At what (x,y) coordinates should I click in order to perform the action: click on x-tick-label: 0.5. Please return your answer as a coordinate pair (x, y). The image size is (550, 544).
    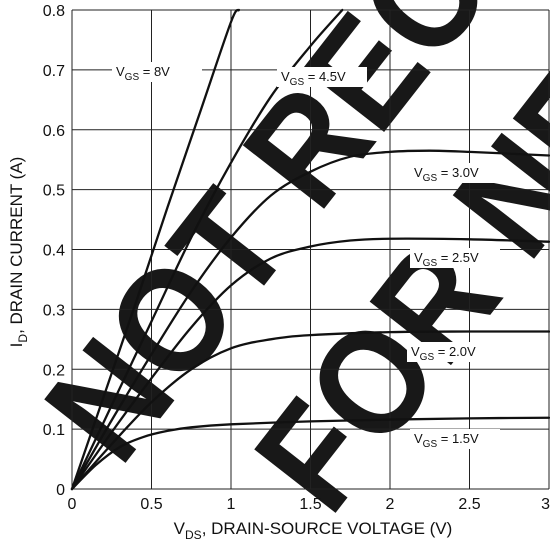
    Looking at the image, I should click on (151, 504).